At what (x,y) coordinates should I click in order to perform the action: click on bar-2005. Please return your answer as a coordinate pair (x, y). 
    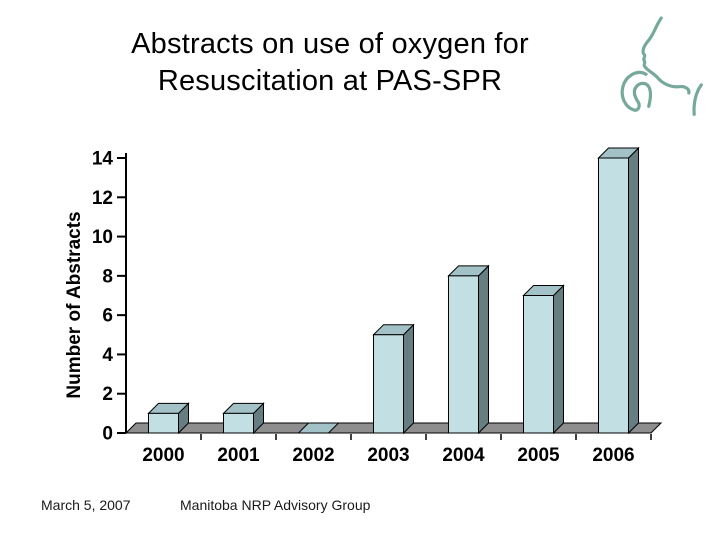
    Looking at the image, I should click on (543, 359).